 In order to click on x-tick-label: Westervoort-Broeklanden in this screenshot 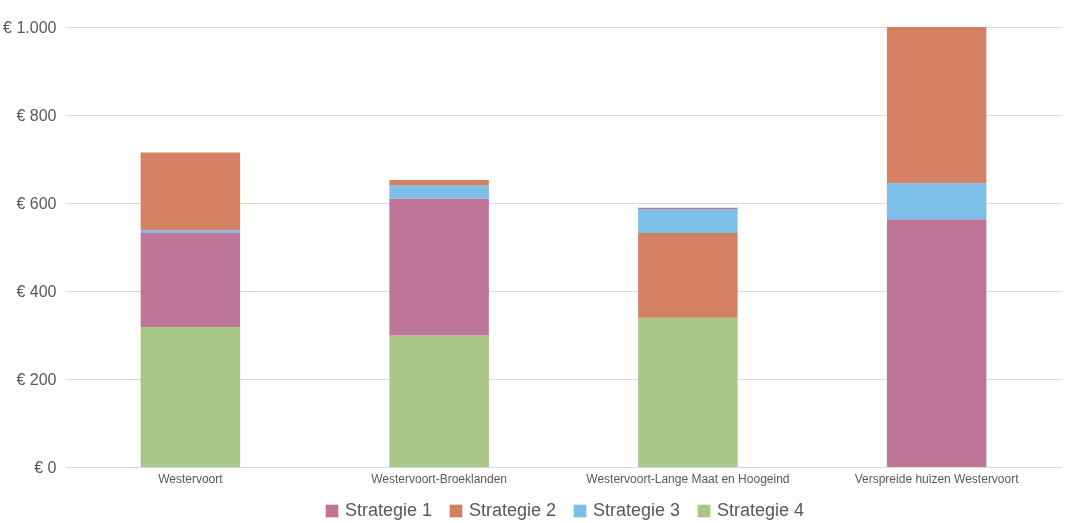, I will do `click(439, 478)`.